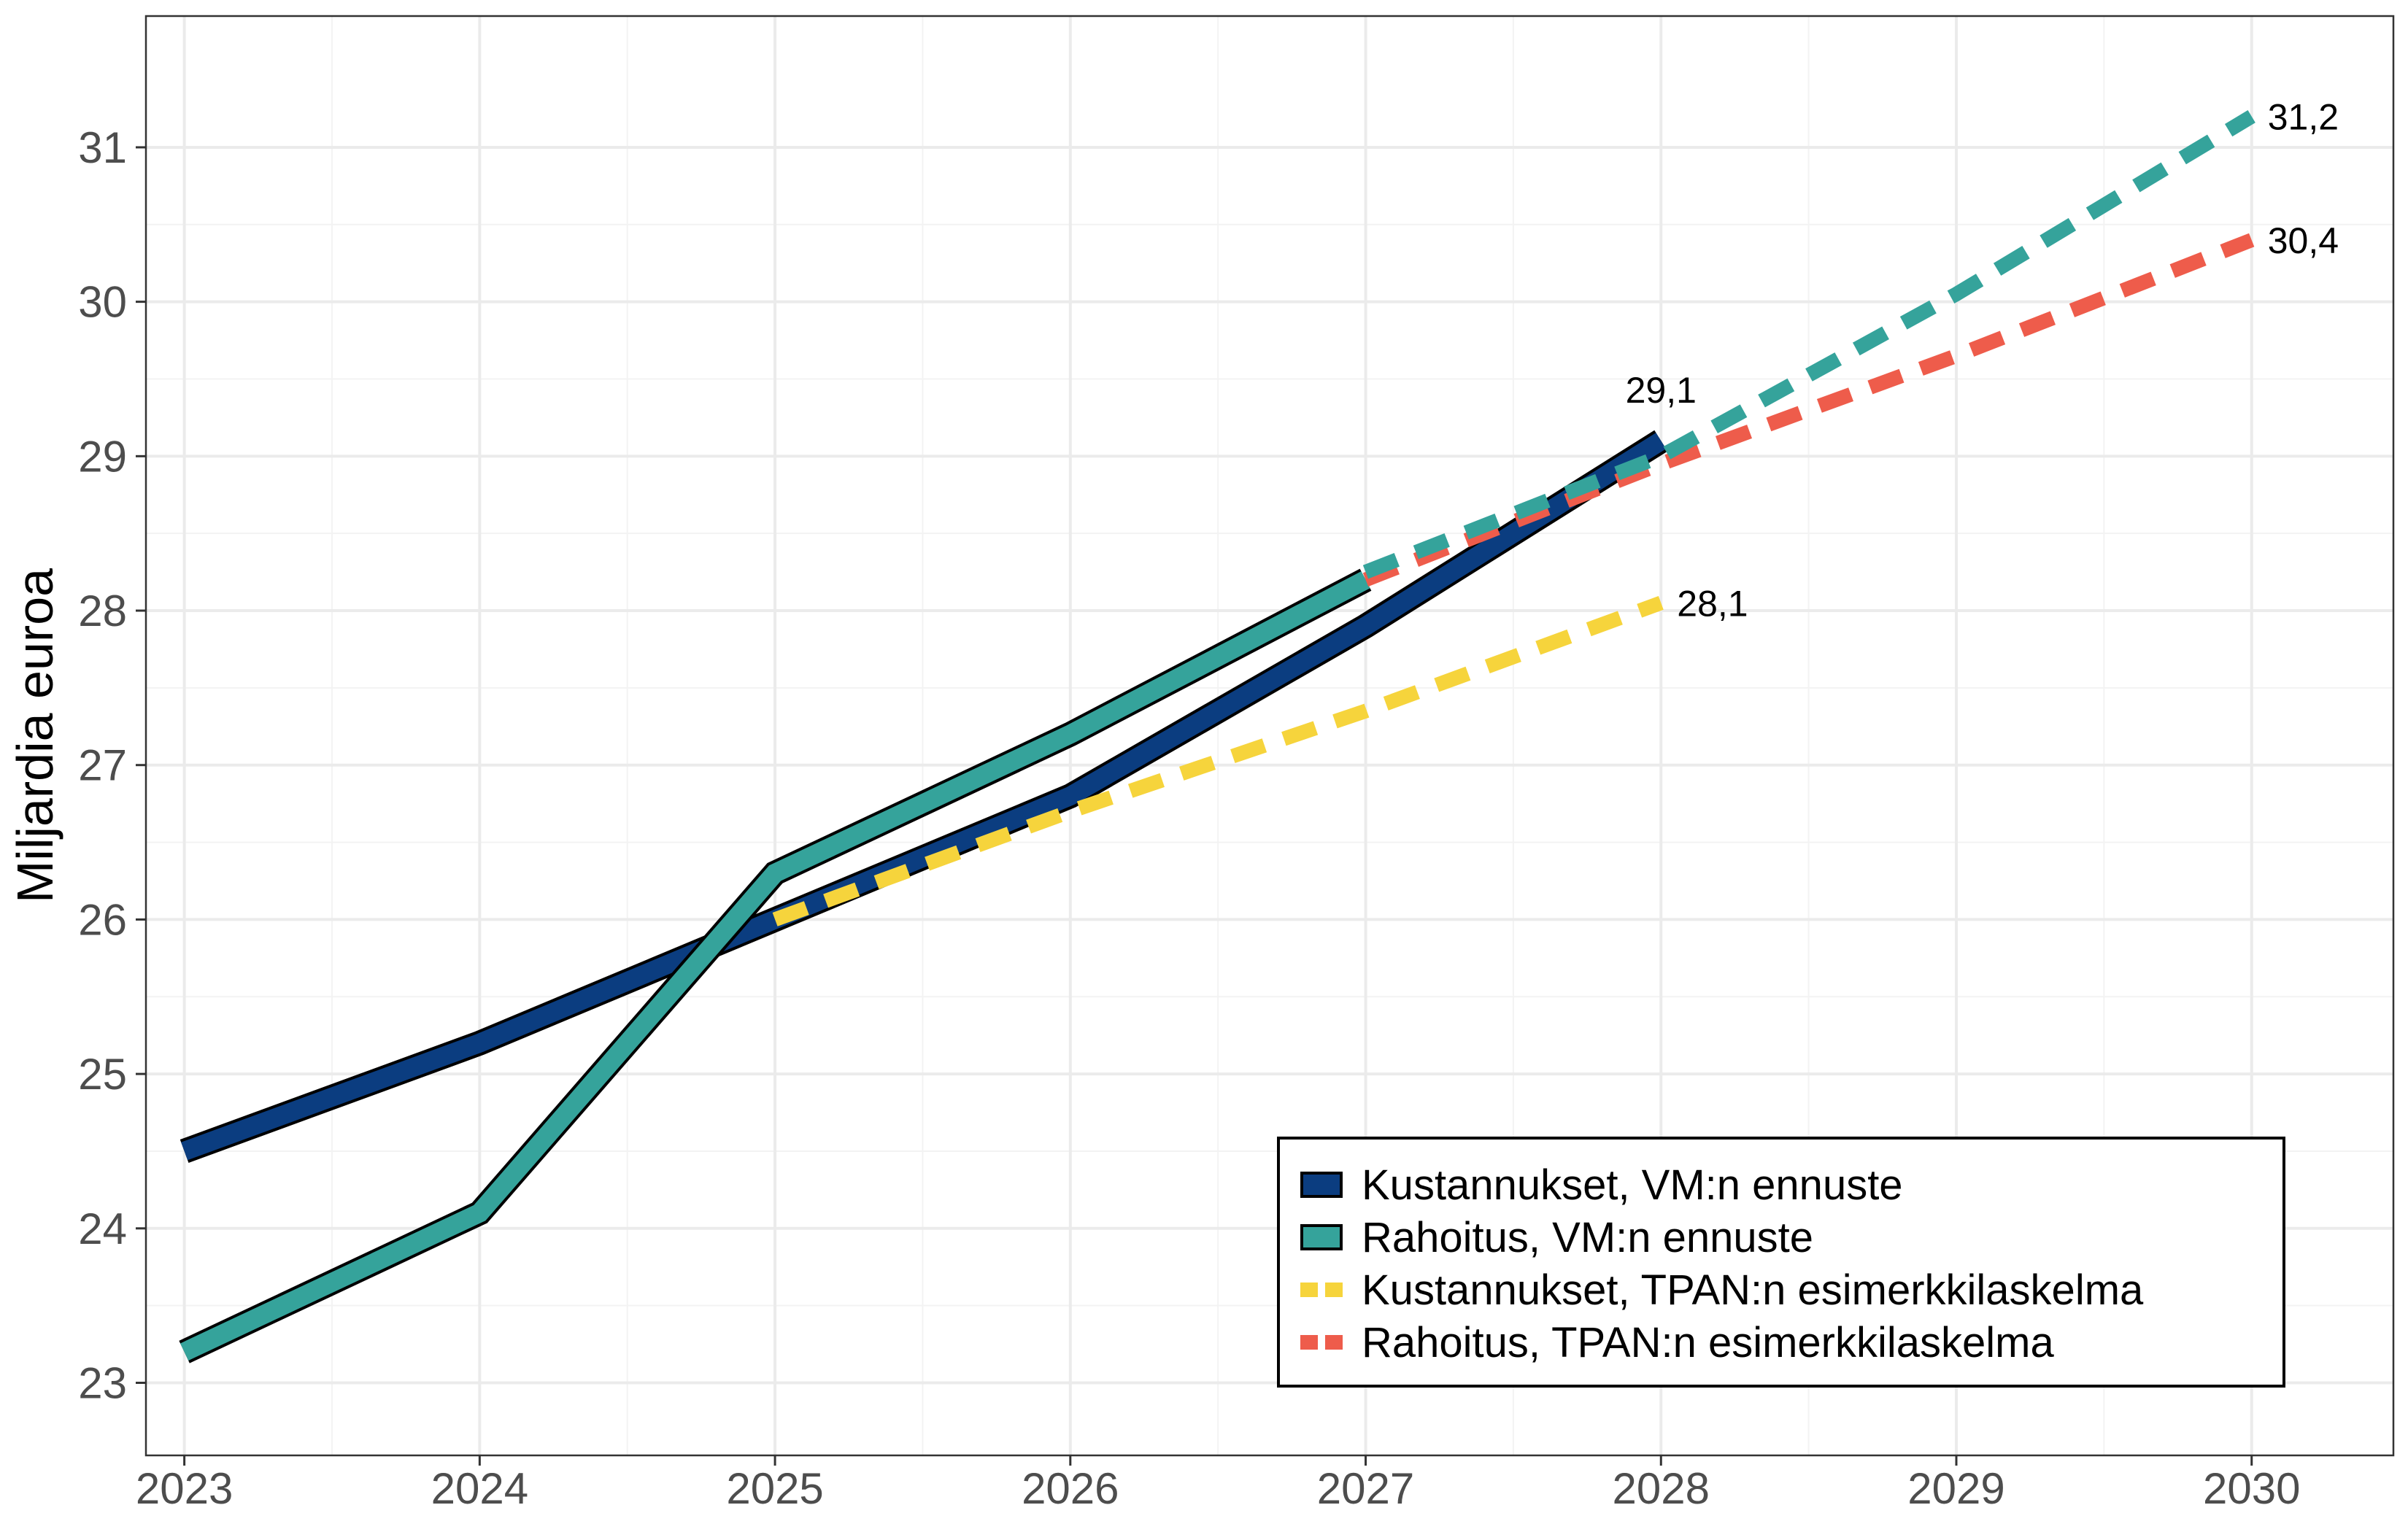  Describe the element at coordinates (1070, 1489) in the screenshot. I see `x-tick-label: 2026` at that location.